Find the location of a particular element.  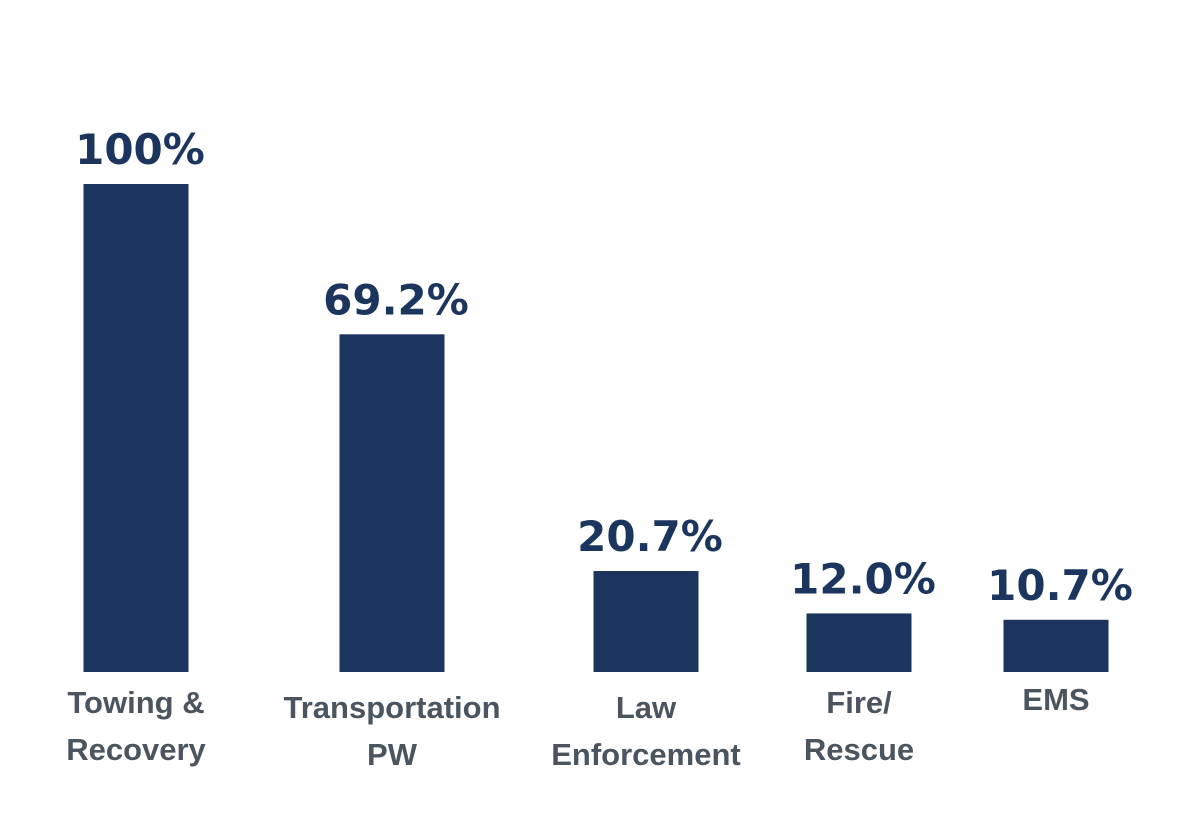

category-label: Law is located at coordinates (646, 707).